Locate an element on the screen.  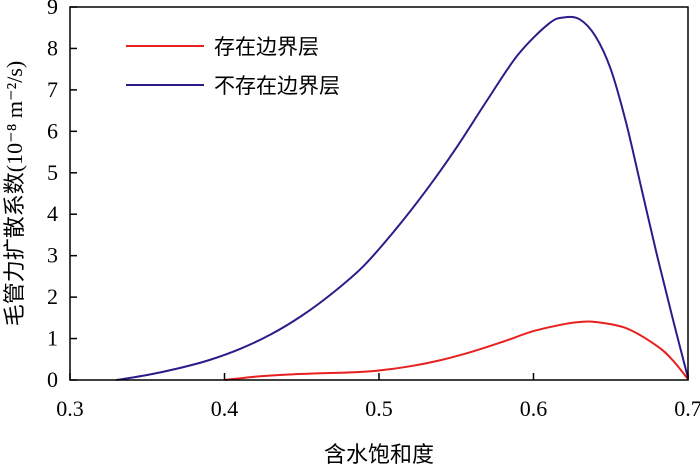
x-tick-label: 0.3 is located at coordinates (70, 408).